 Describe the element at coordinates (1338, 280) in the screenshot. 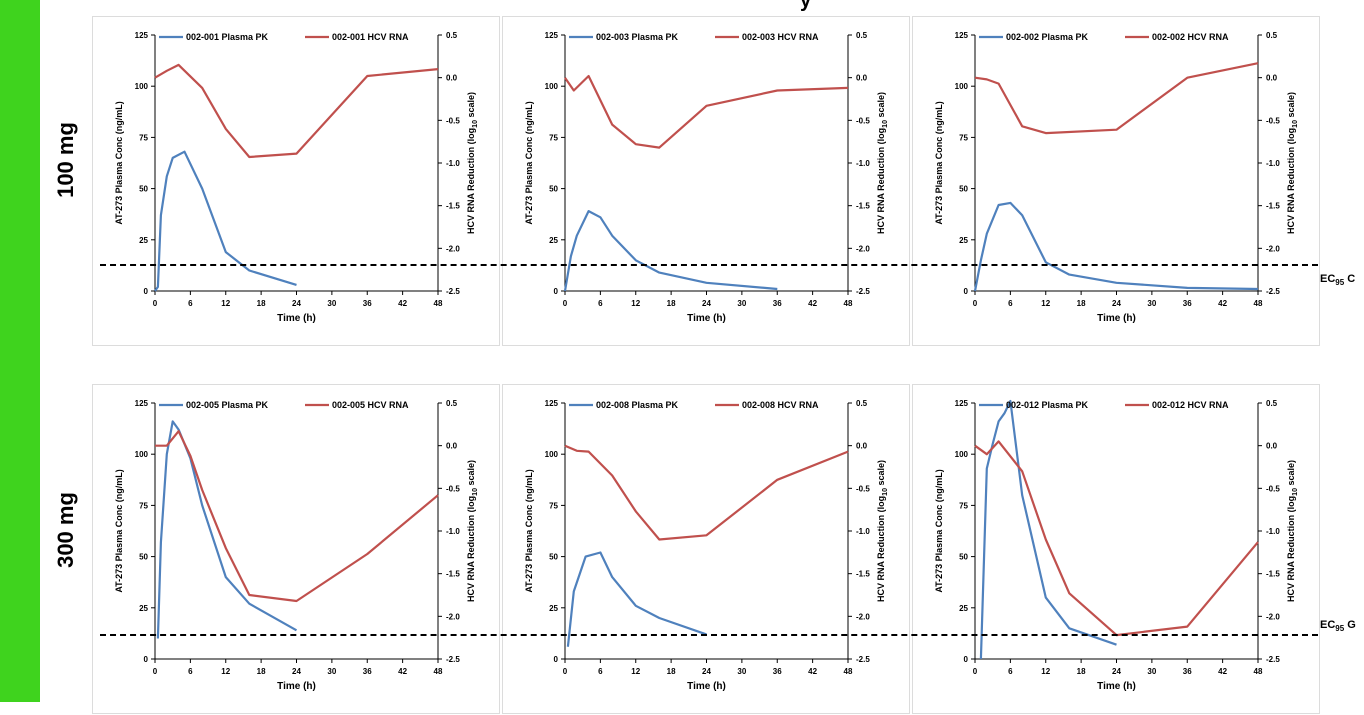

I see `ec95-label: EC95 C` at that location.